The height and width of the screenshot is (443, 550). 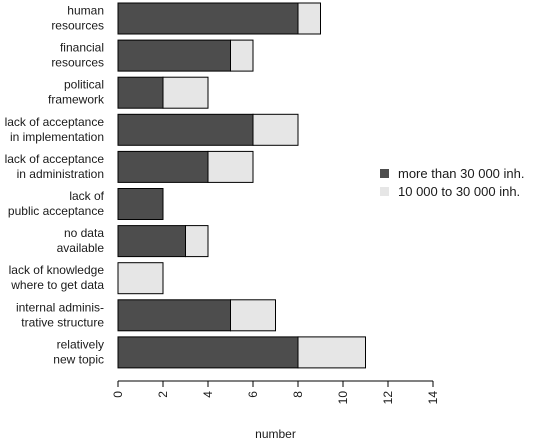 What do you see at coordinates (275, 434) in the screenshot?
I see `x-axis-title: number` at bounding box center [275, 434].